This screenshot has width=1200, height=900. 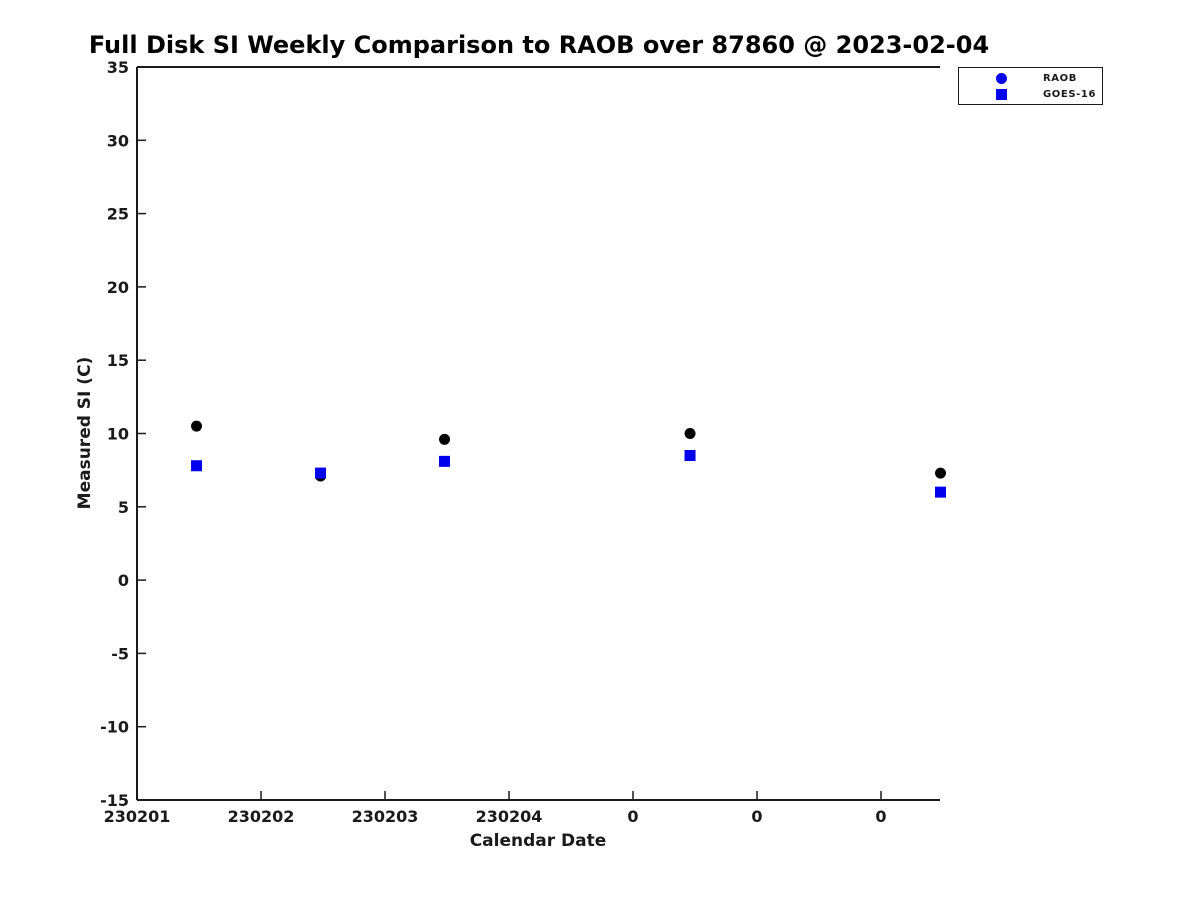 I want to click on goes16-square-icon, so click(x=1001, y=94).